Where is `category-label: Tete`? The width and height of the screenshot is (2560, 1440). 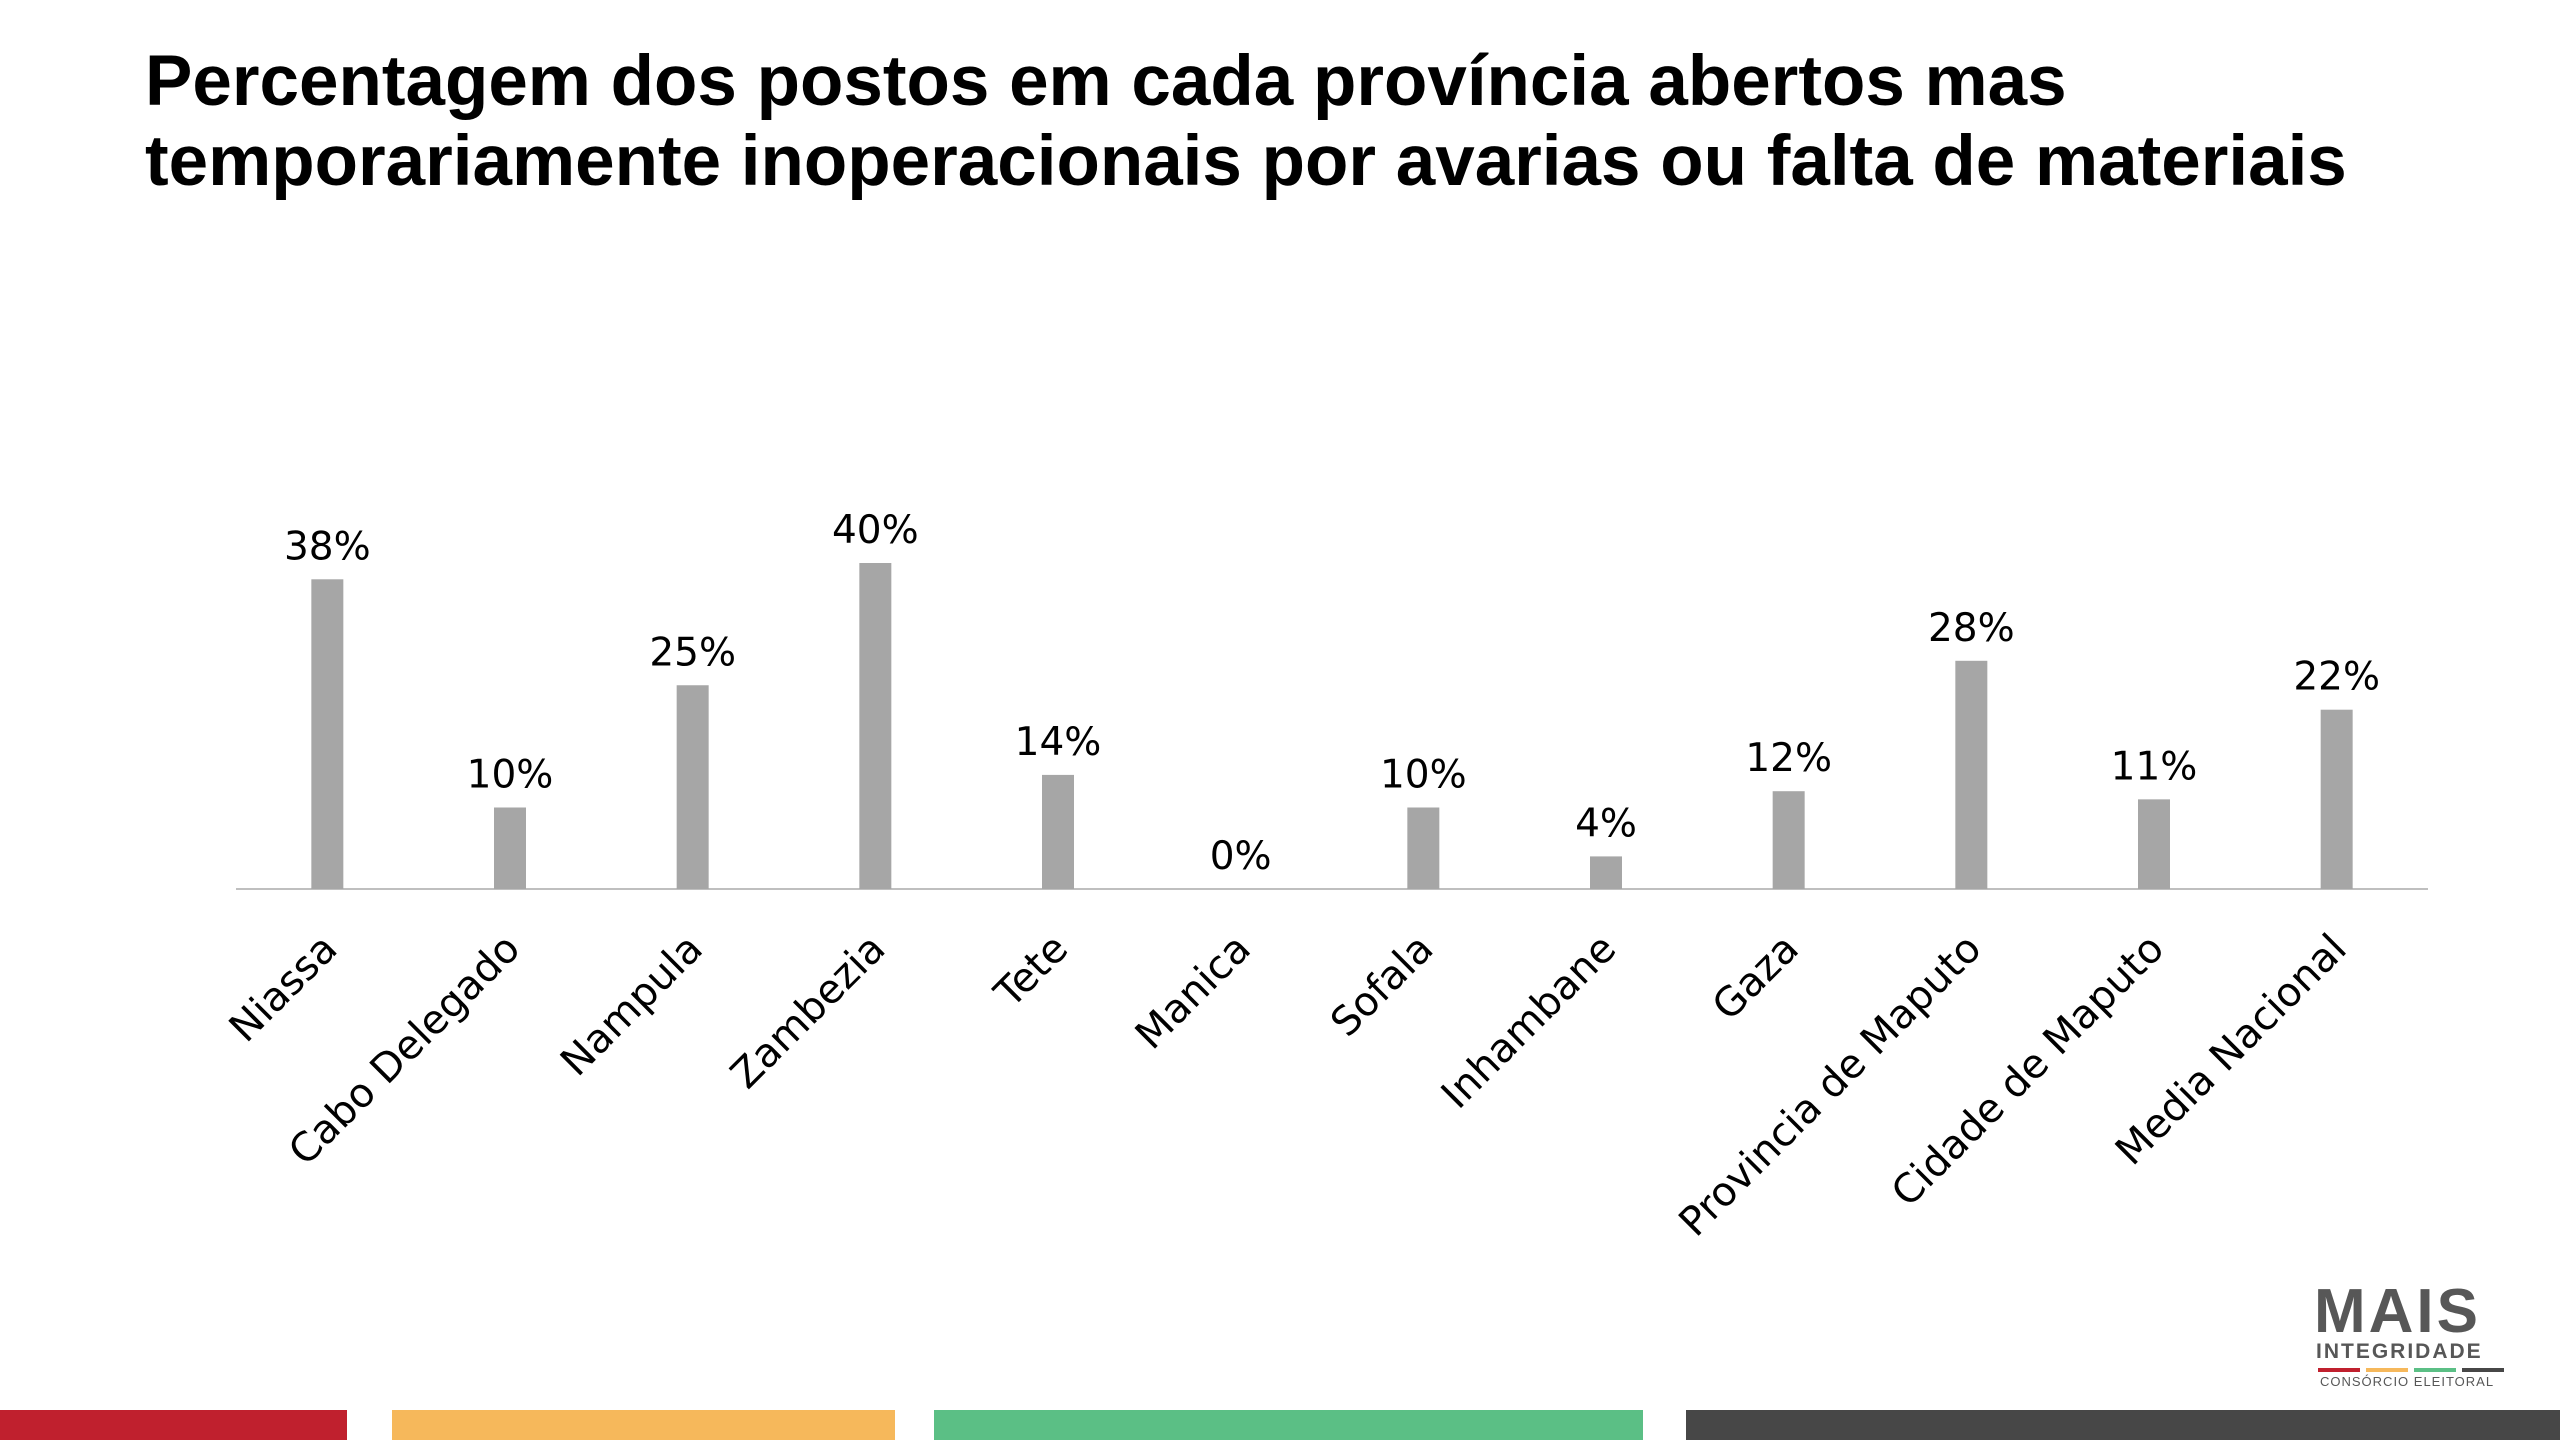
category-label: Tete is located at coordinates (1031, 972).